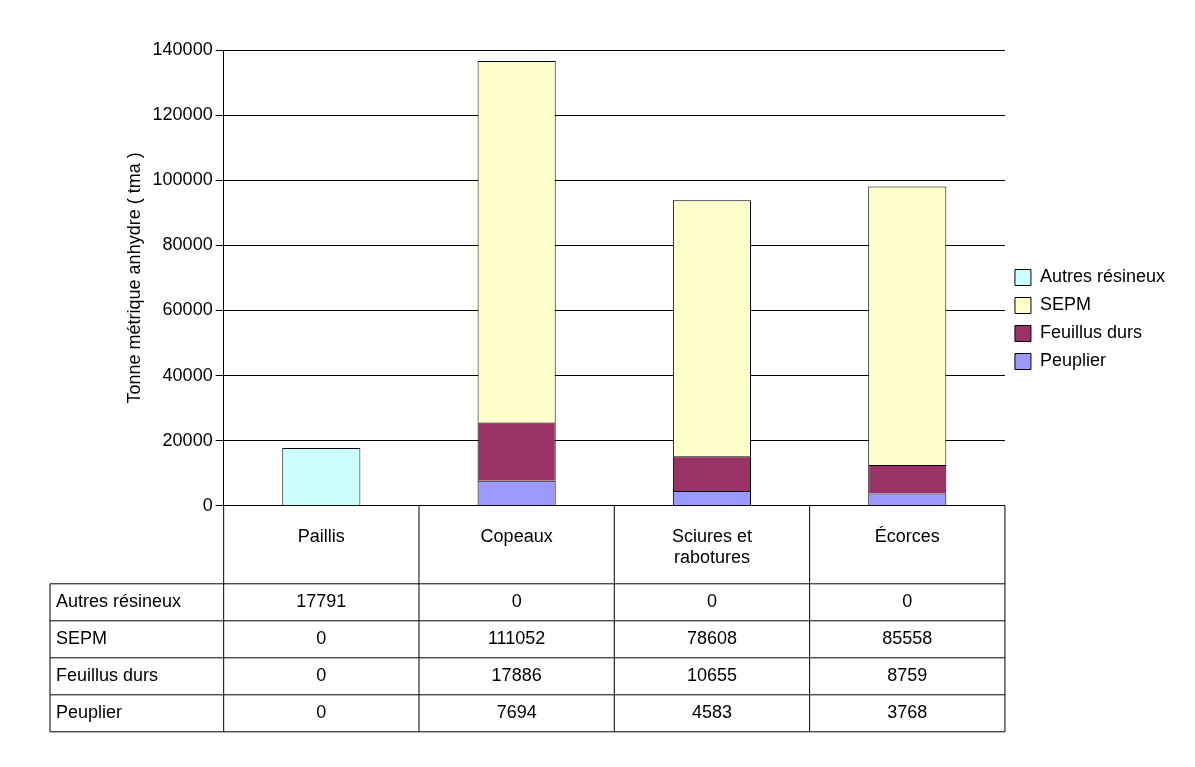 The height and width of the screenshot is (767, 1195). I want to click on text: Feuillus durs, so click(107, 675).